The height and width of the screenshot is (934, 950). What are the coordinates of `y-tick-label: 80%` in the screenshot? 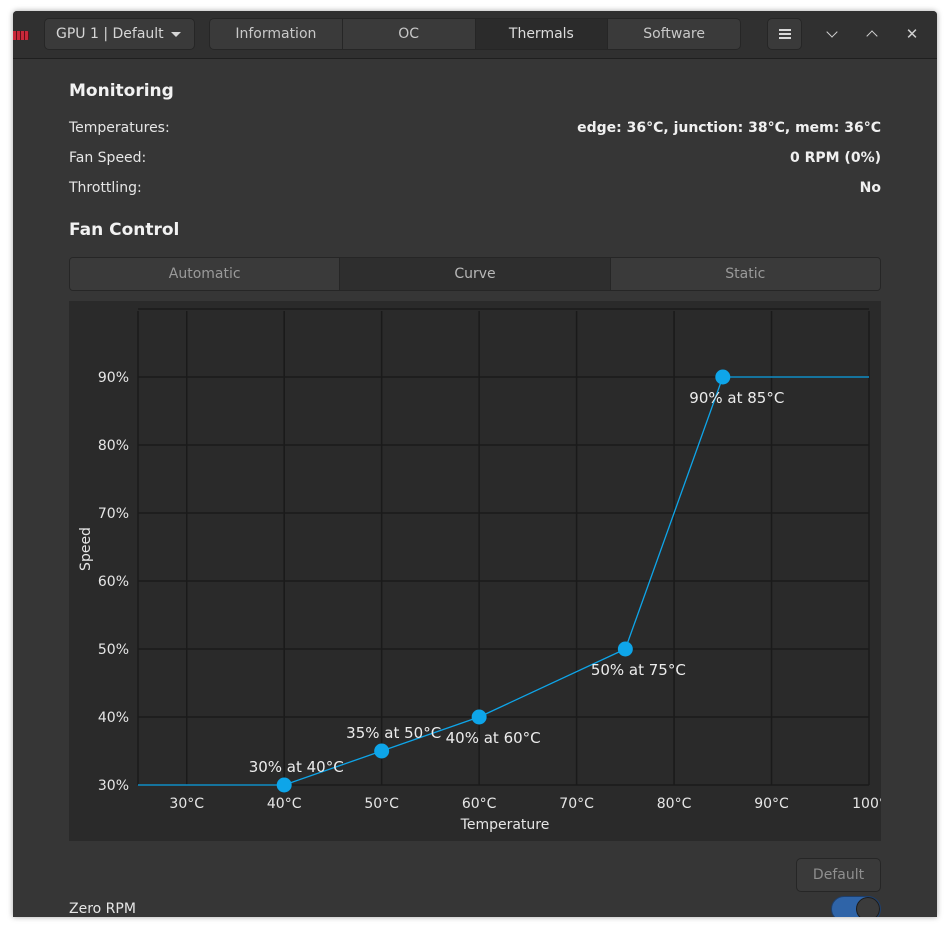 It's located at (113, 446).